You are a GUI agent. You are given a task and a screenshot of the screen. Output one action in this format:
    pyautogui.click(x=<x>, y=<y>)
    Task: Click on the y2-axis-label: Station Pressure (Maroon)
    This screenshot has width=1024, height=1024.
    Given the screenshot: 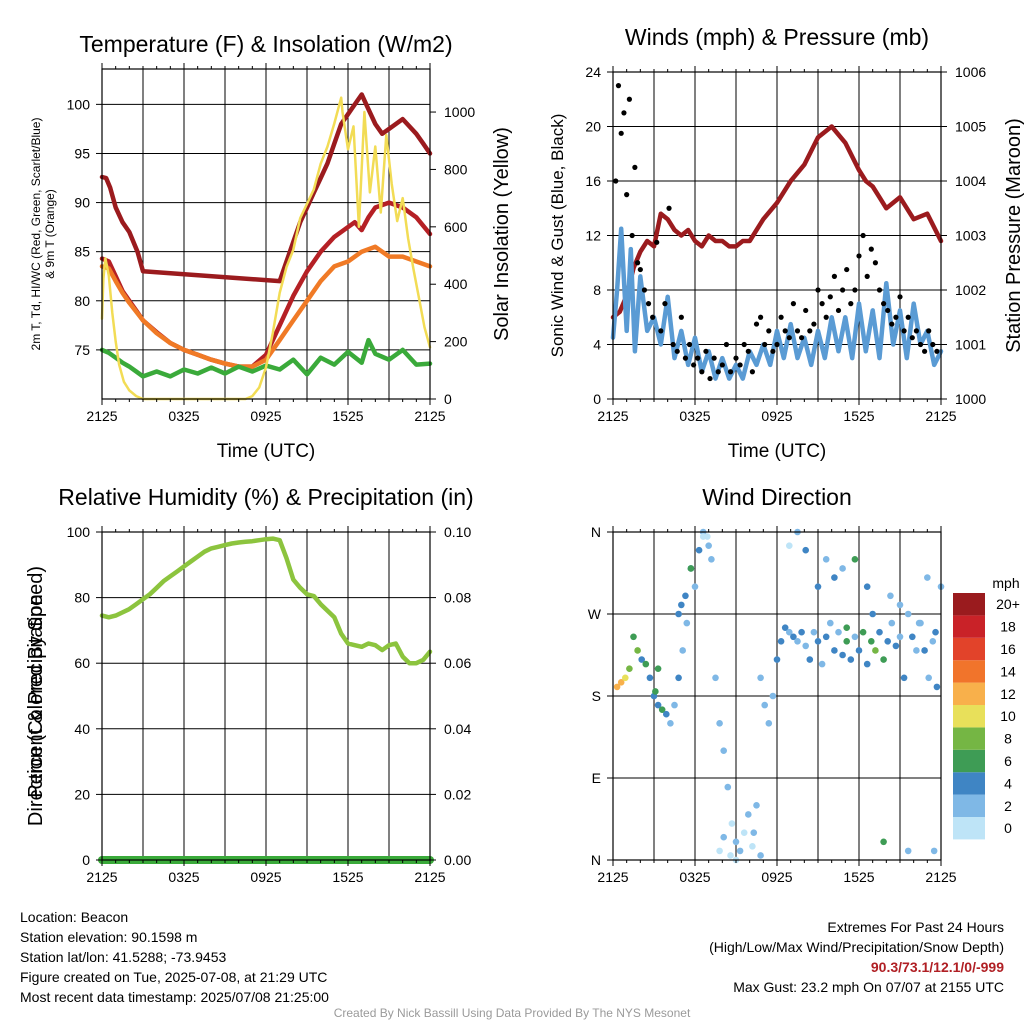 What is the action you would take?
    pyautogui.click(x=1013, y=235)
    